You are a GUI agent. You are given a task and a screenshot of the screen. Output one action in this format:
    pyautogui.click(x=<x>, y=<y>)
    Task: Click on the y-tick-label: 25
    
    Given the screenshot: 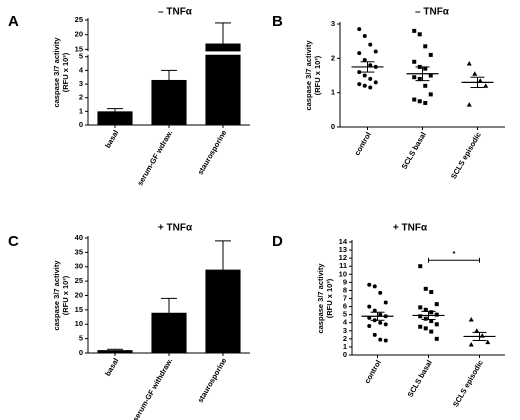 What is the action you would take?
    pyautogui.click(x=79, y=19)
    